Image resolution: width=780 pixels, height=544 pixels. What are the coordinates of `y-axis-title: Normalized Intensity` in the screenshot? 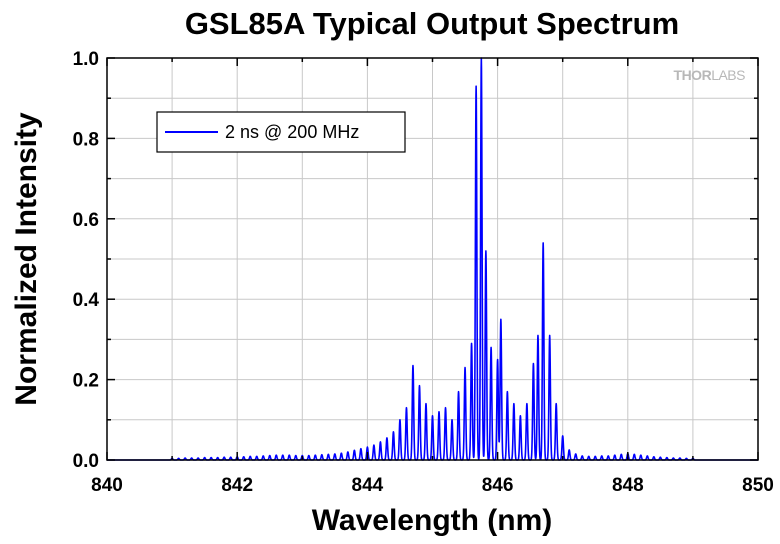 It's located at (26, 259).